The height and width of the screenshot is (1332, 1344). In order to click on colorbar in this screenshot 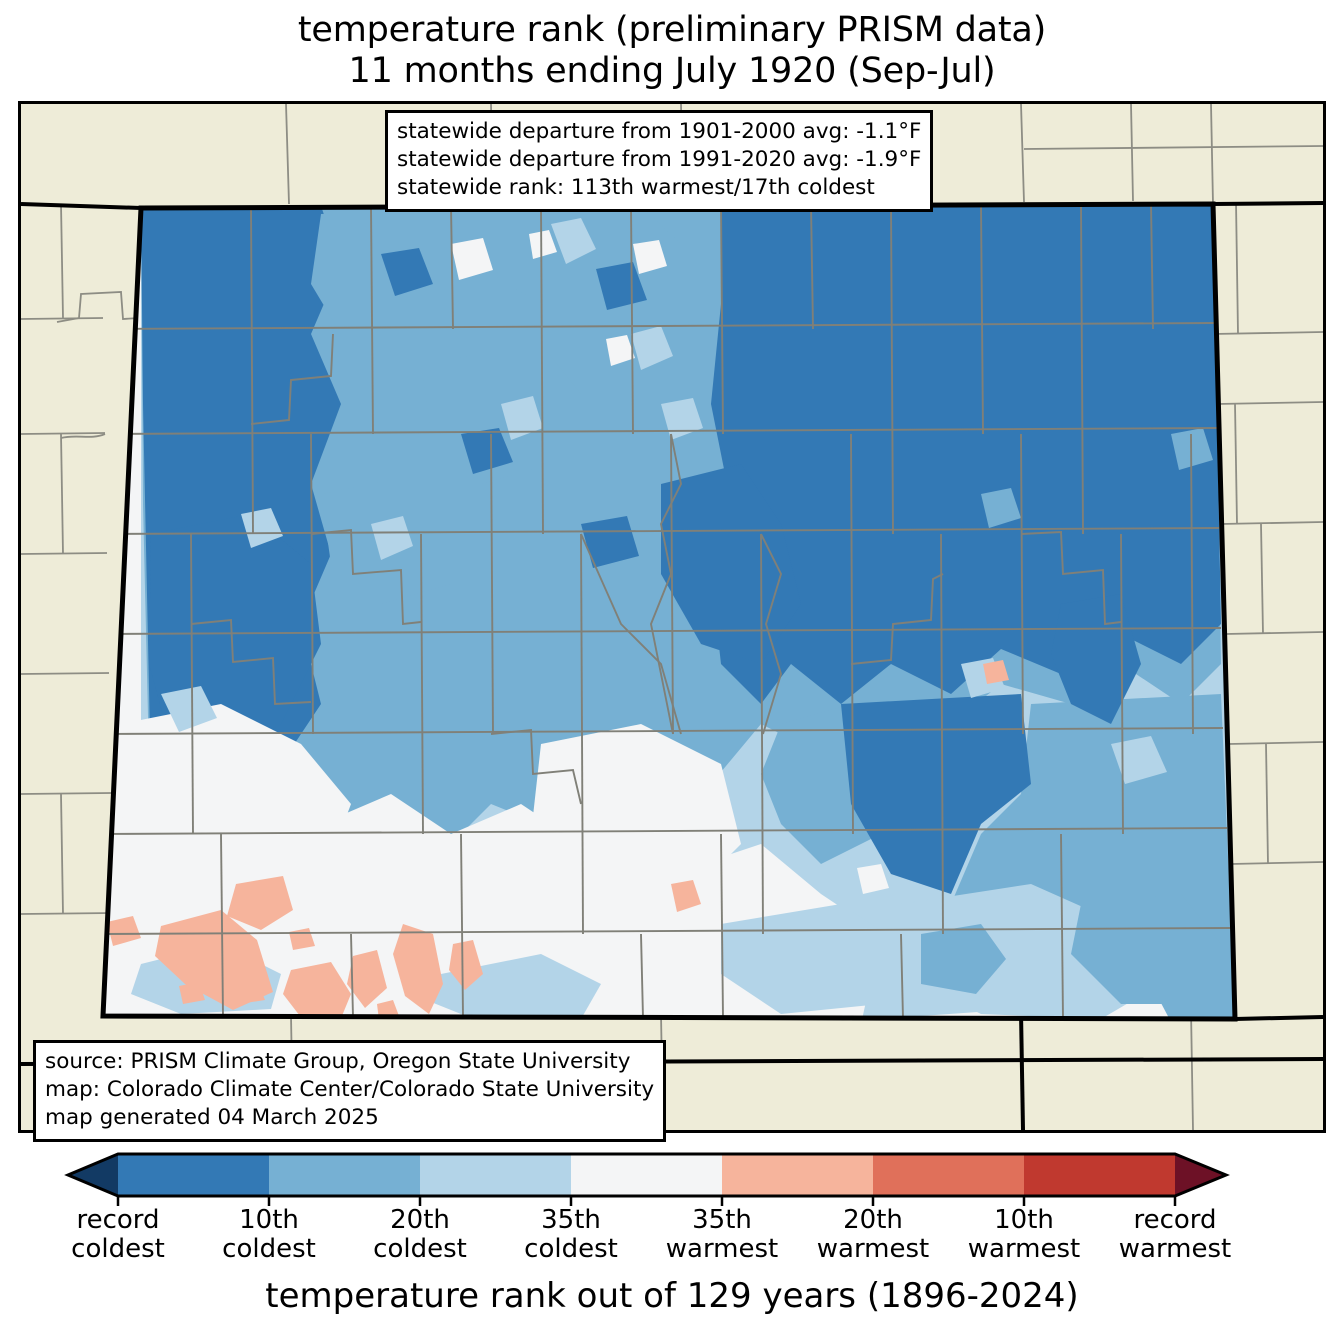, I will do `click(672, 1176)`.